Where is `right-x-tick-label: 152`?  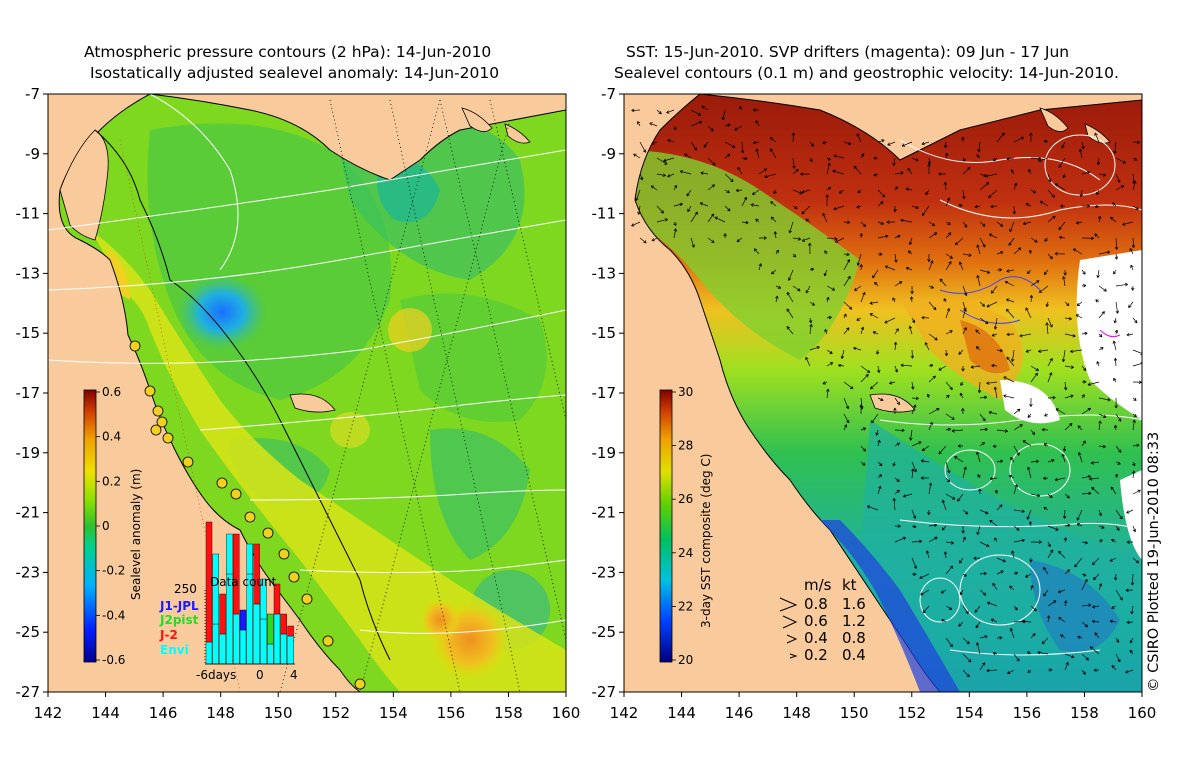 right-x-tick-label: 152 is located at coordinates (911, 713).